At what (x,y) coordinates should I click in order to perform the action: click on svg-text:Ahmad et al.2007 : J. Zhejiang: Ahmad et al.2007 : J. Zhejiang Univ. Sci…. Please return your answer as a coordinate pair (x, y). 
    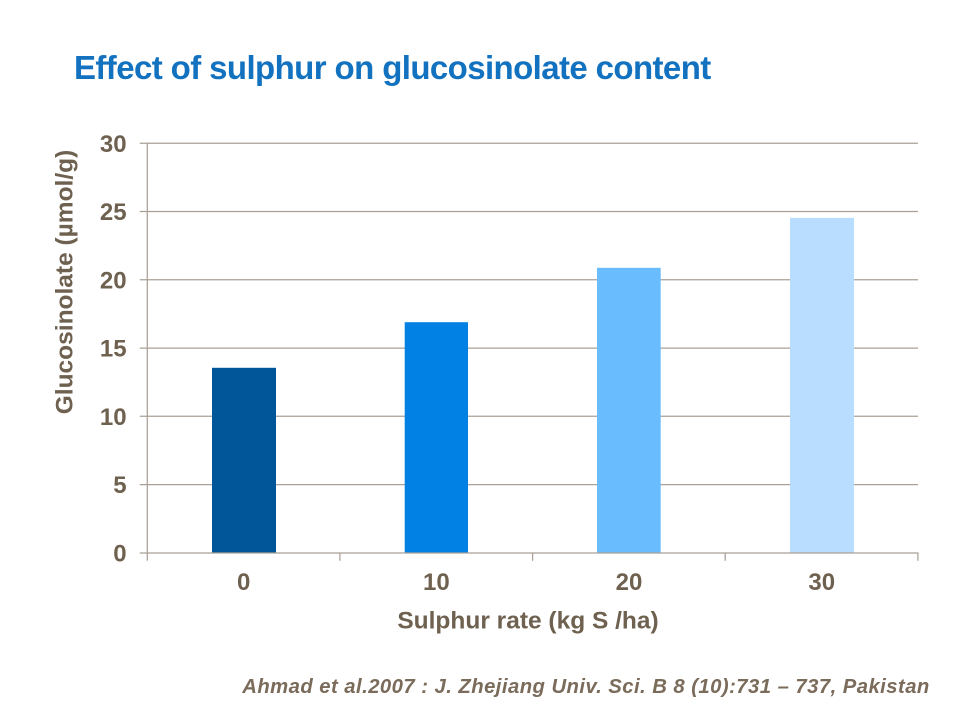
    Looking at the image, I should click on (585, 687).